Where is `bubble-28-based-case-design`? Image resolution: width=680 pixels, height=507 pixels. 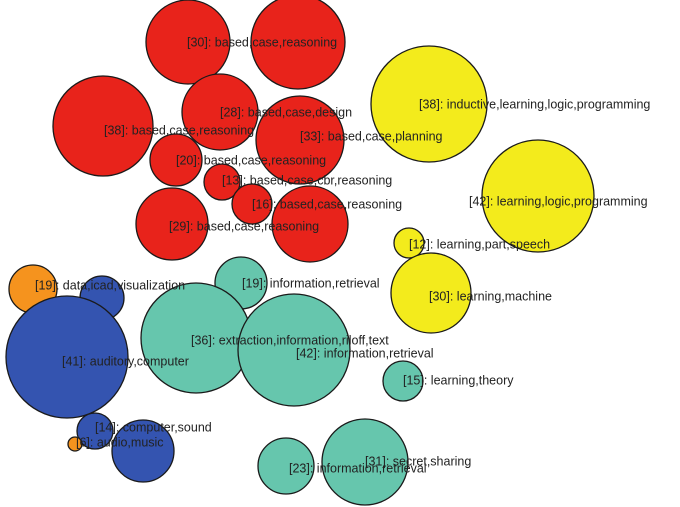 bubble-28-based-case-design is located at coordinates (220, 112).